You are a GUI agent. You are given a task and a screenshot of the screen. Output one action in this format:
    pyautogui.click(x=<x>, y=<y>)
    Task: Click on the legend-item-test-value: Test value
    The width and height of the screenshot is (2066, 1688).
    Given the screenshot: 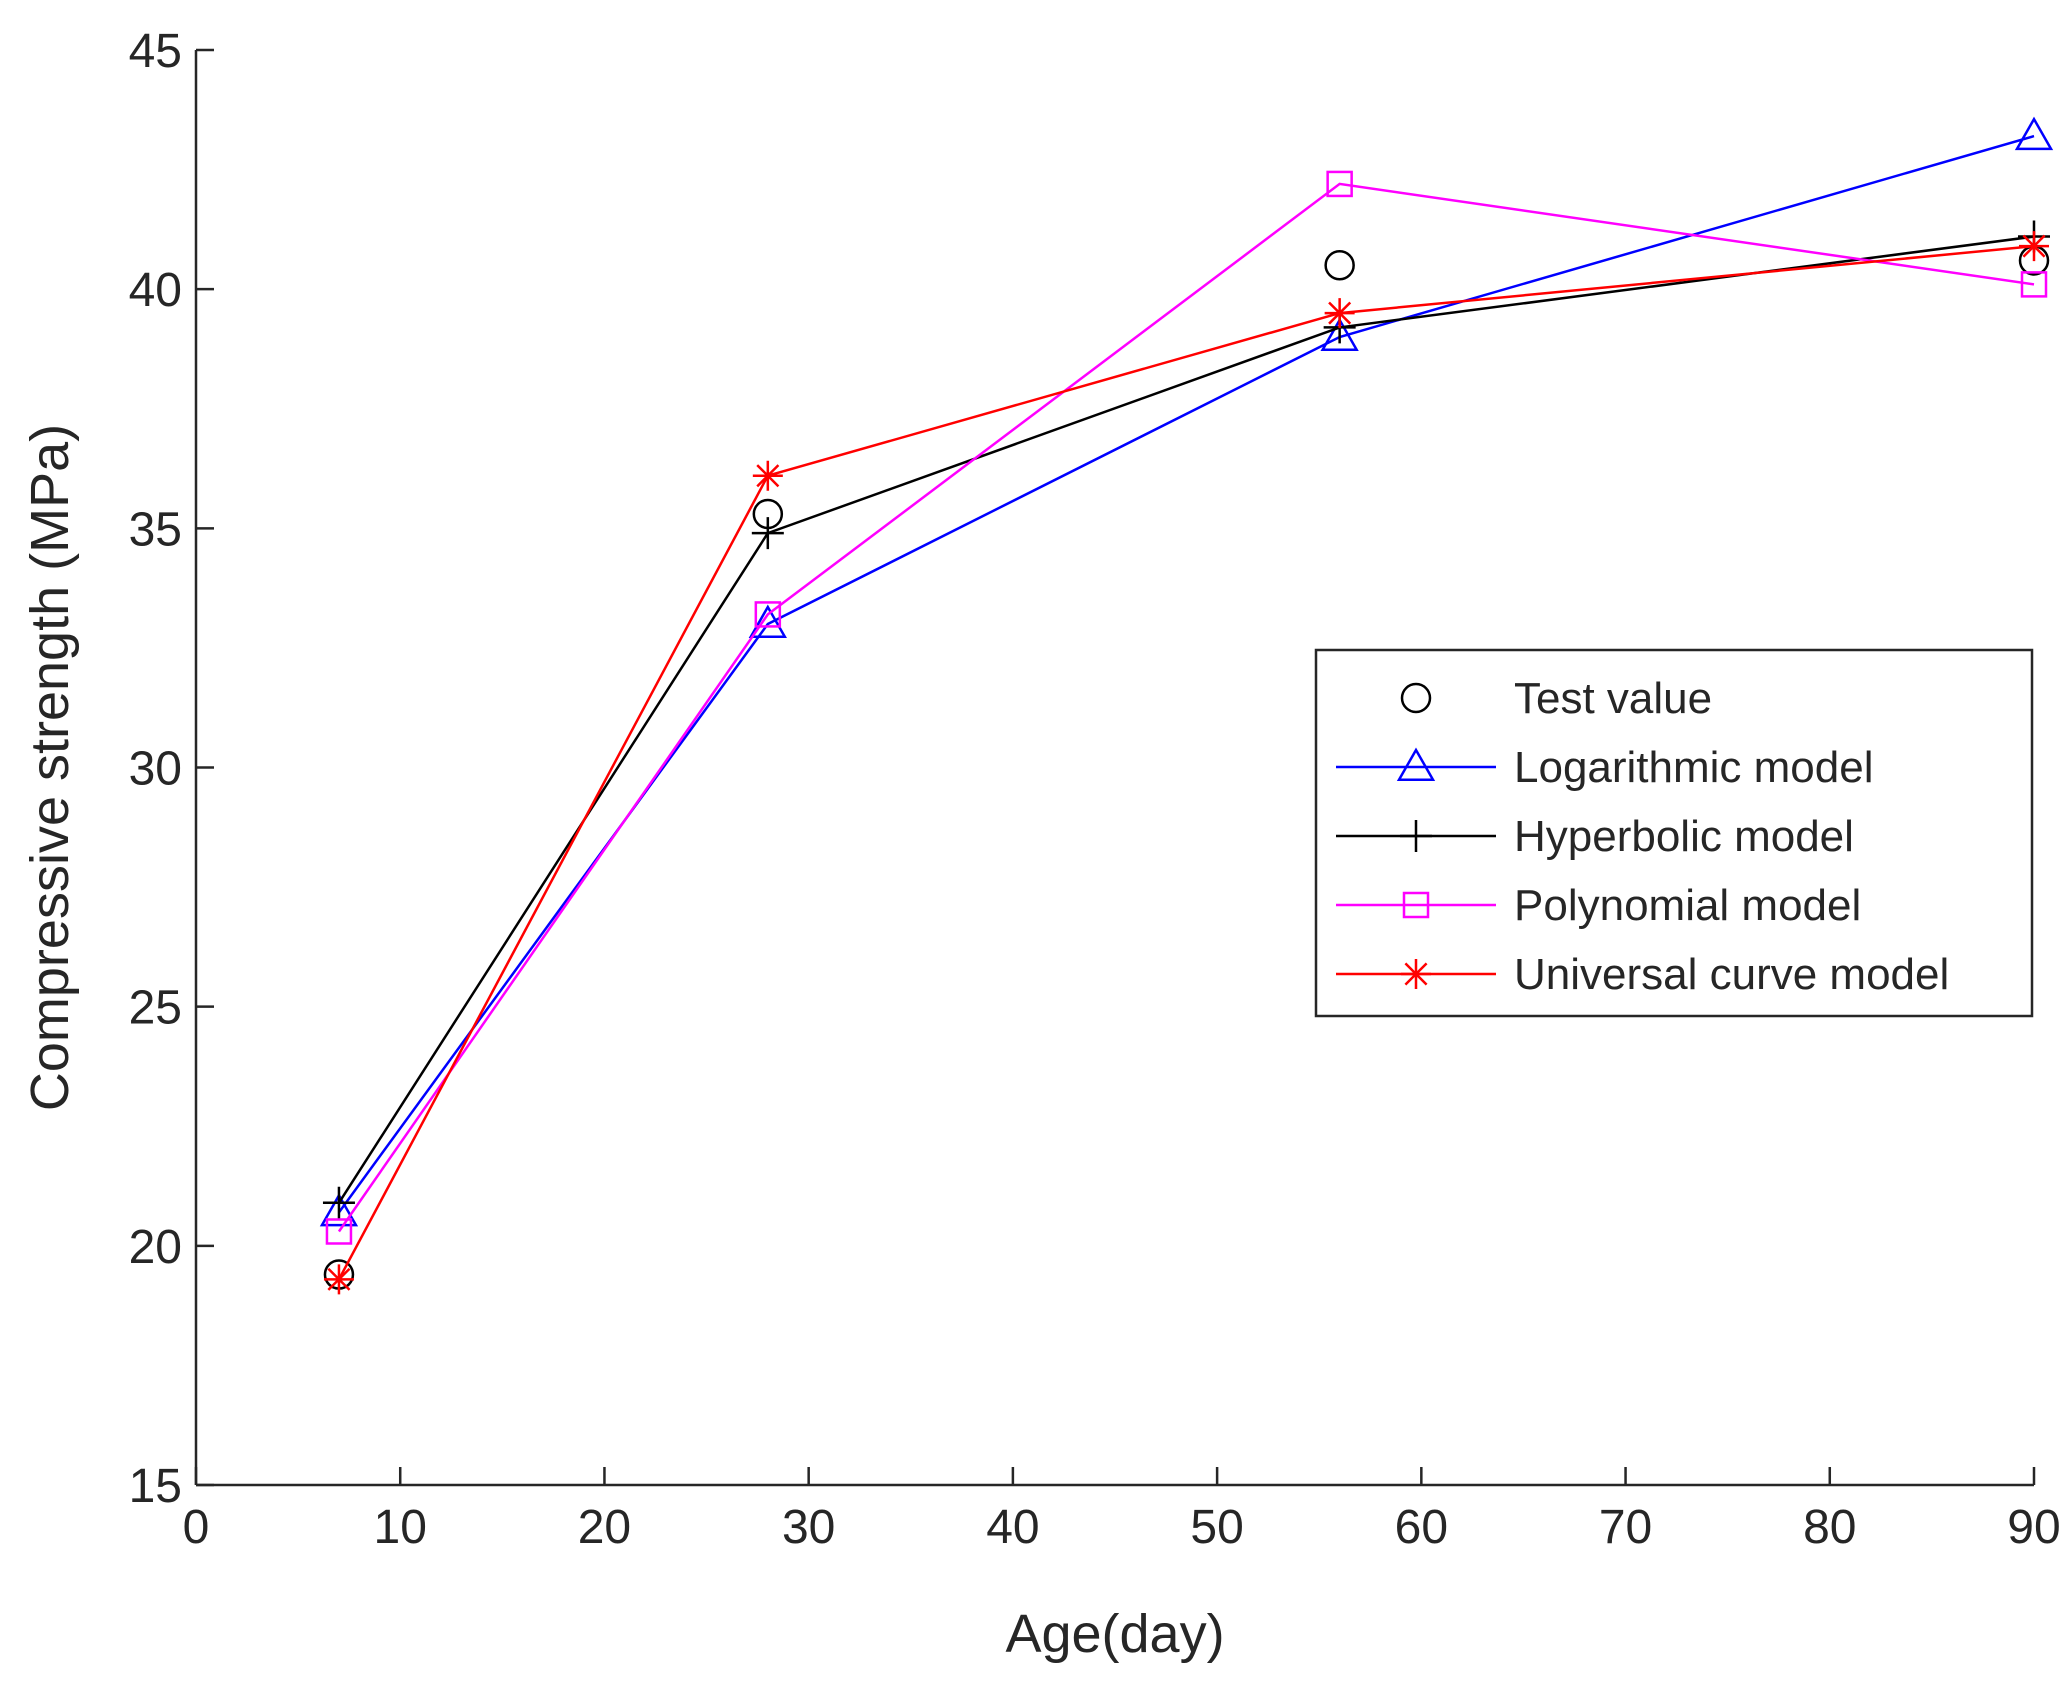 What is the action you would take?
    pyautogui.click(x=1556, y=698)
    